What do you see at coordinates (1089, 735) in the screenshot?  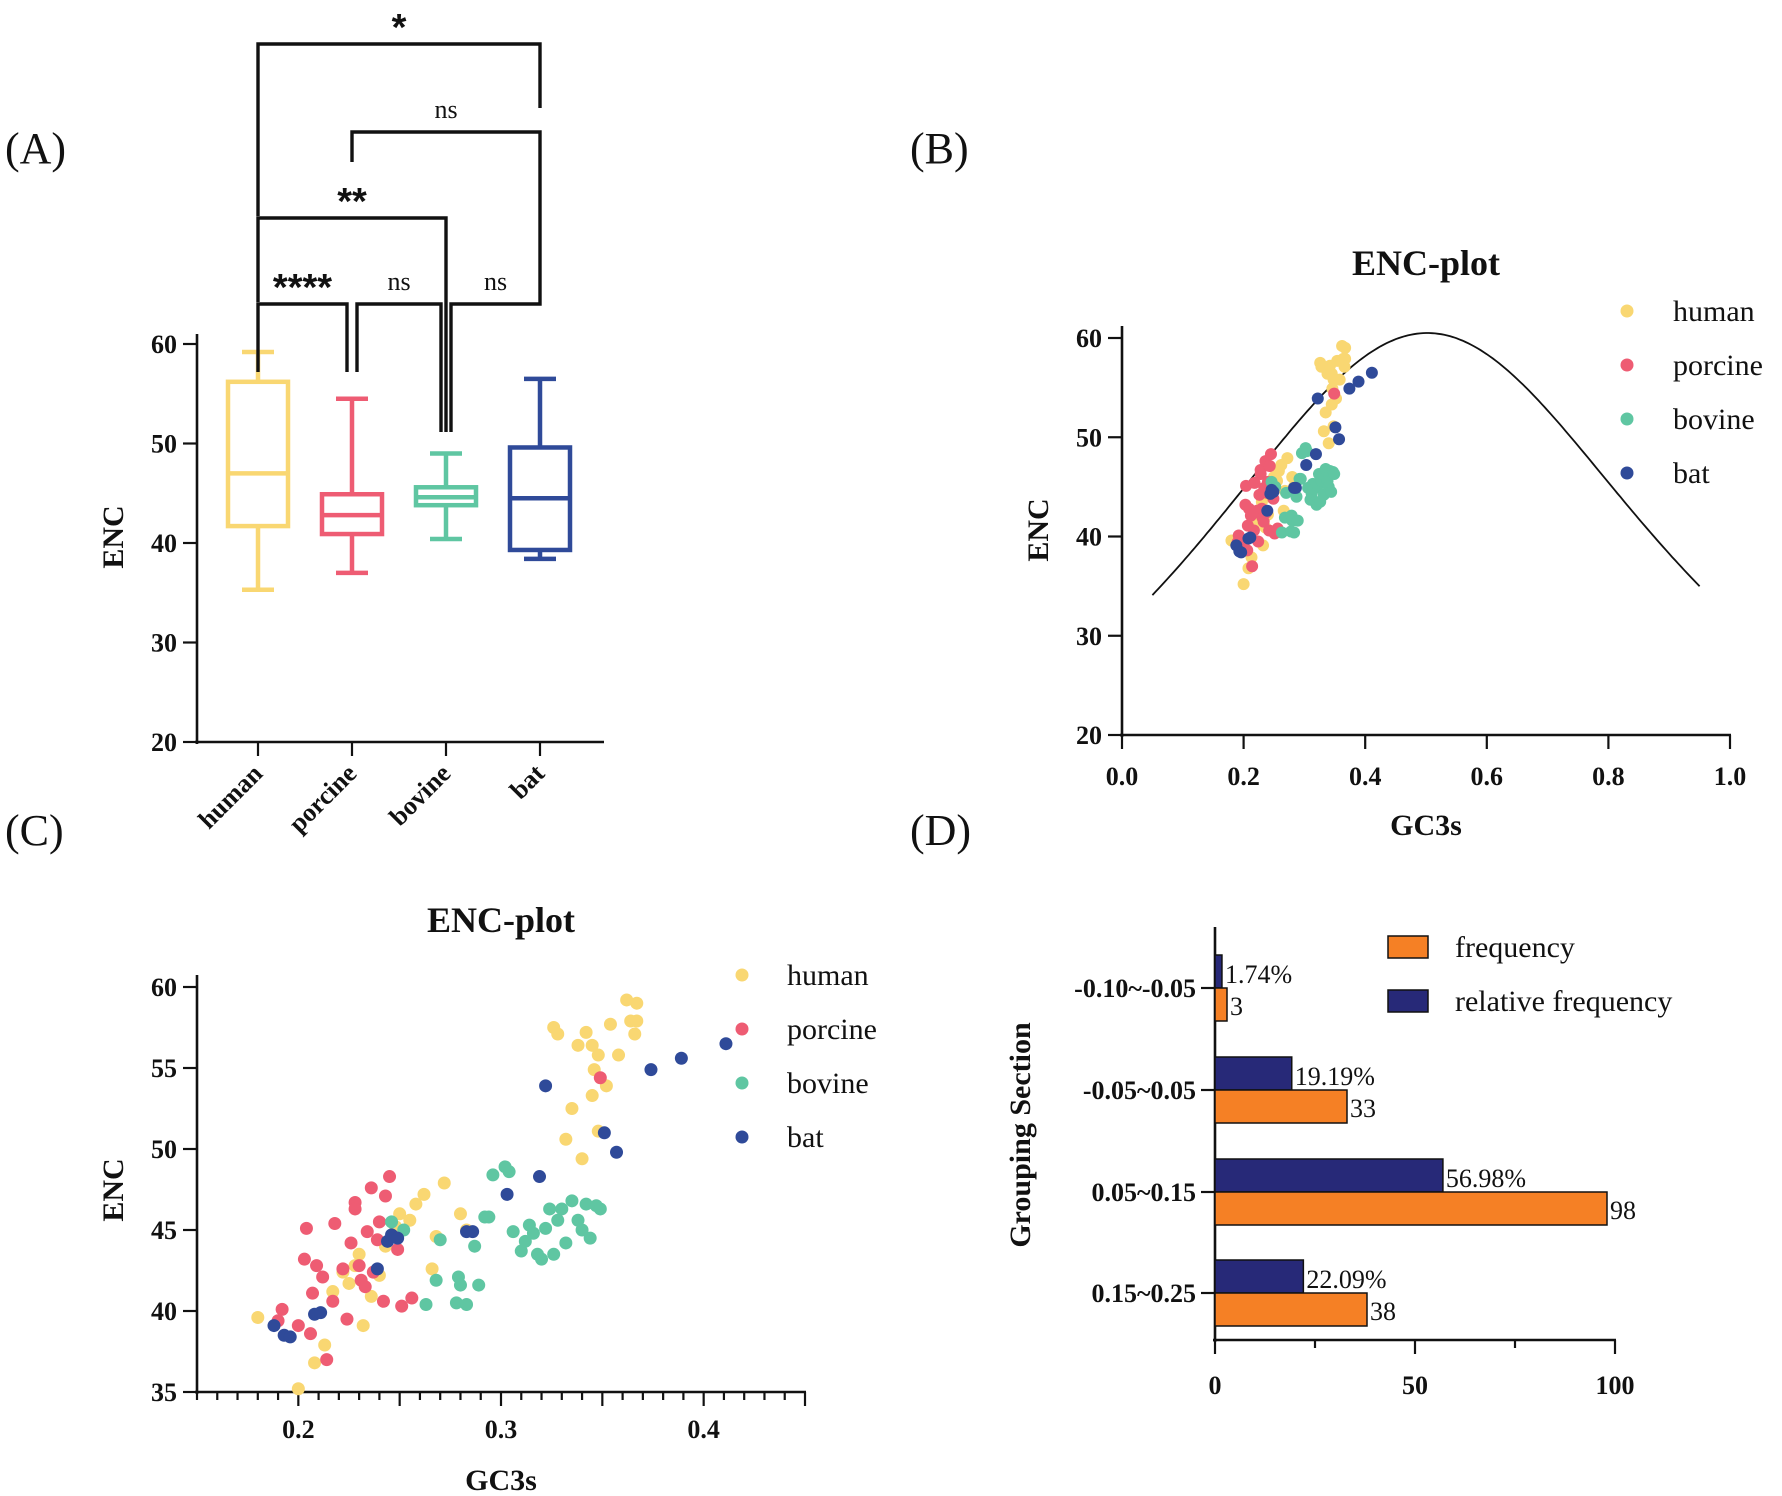 I see `y-tick-label: 20` at bounding box center [1089, 735].